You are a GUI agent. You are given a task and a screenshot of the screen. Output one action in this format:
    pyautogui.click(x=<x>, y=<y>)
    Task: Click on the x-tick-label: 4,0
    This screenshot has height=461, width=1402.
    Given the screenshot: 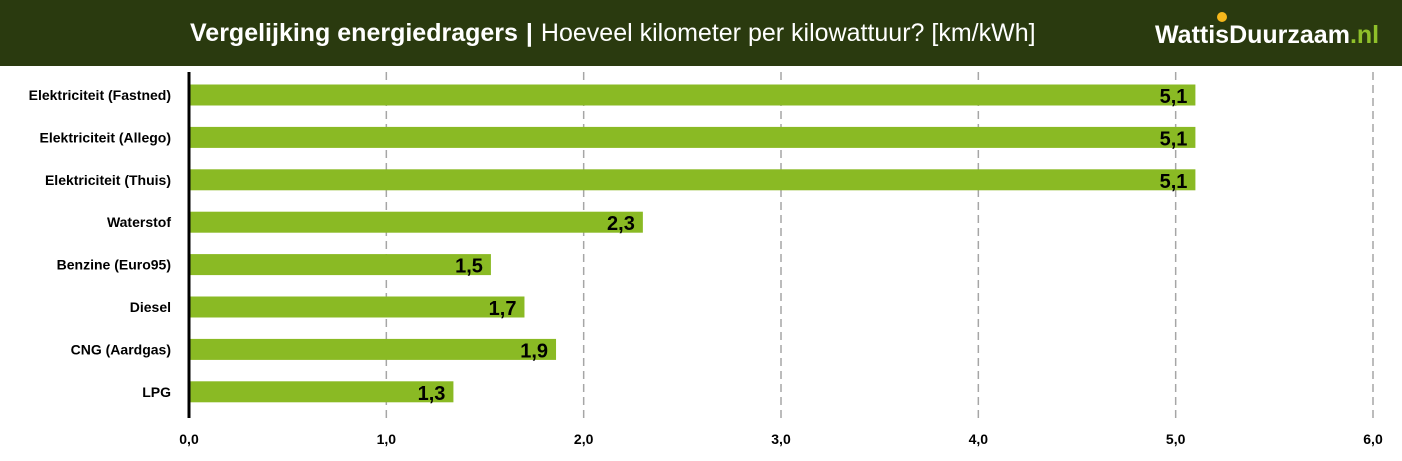 What is the action you would take?
    pyautogui.click(x=979, y=439)
    